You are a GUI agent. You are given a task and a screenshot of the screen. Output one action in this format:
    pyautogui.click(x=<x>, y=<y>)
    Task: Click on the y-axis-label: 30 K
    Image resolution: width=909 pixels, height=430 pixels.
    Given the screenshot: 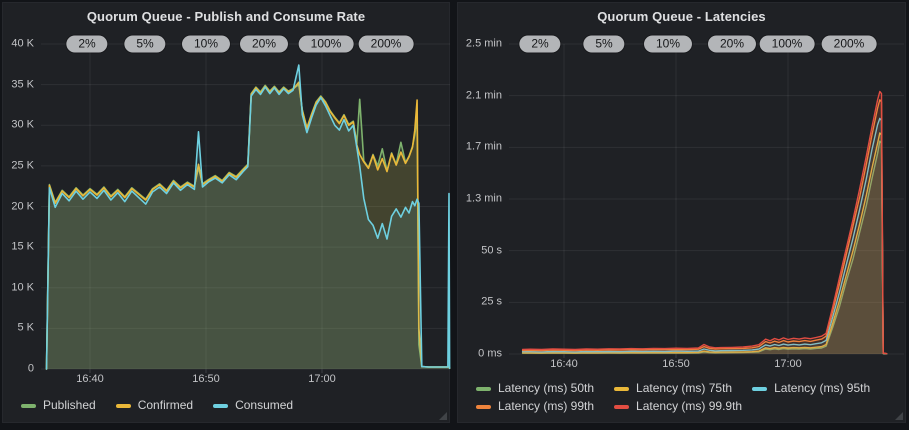 What is the action you would take?
    pyautogui.click(x=22, y=124)
    